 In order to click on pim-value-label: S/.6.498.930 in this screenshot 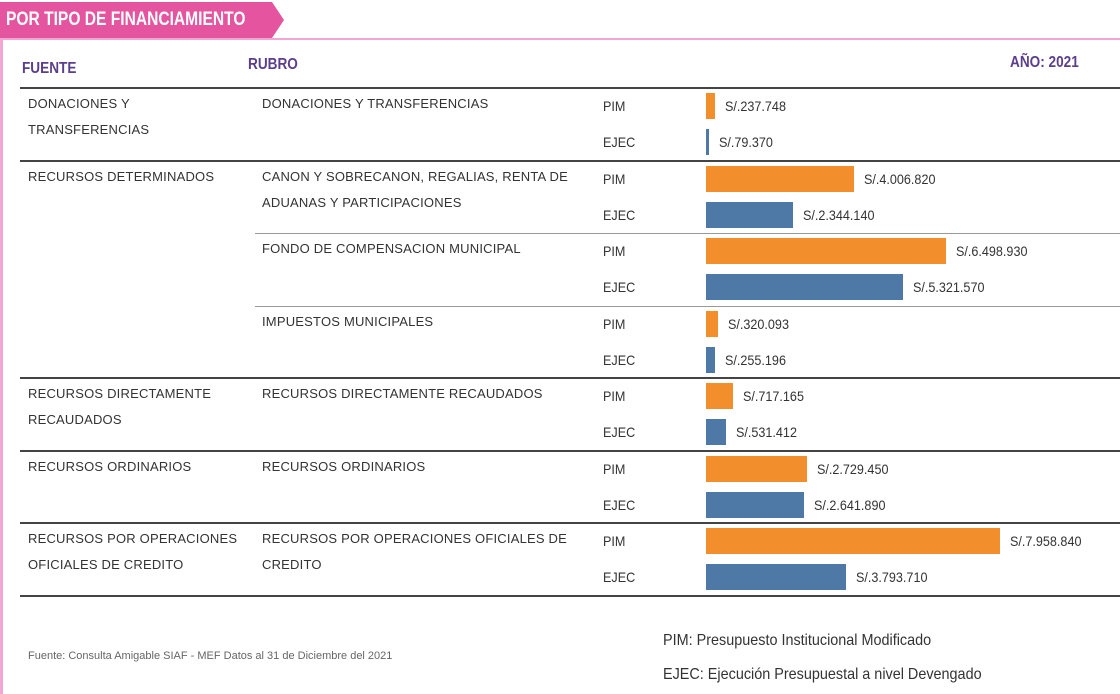, I will do `click(992, 251)`.